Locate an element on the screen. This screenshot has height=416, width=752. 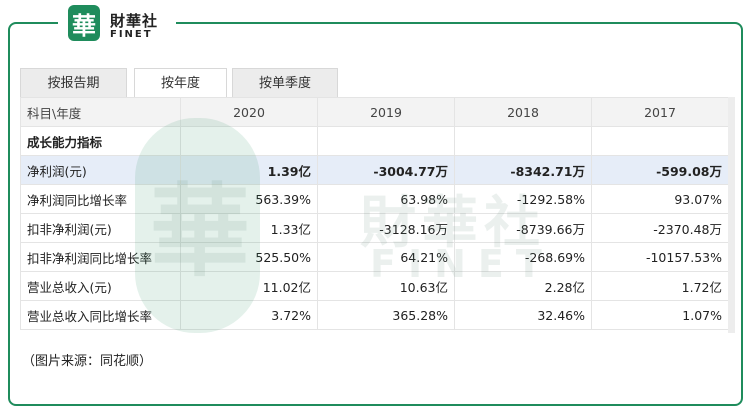
table-cell: -10157.53% is located at coordinates (660, 257).